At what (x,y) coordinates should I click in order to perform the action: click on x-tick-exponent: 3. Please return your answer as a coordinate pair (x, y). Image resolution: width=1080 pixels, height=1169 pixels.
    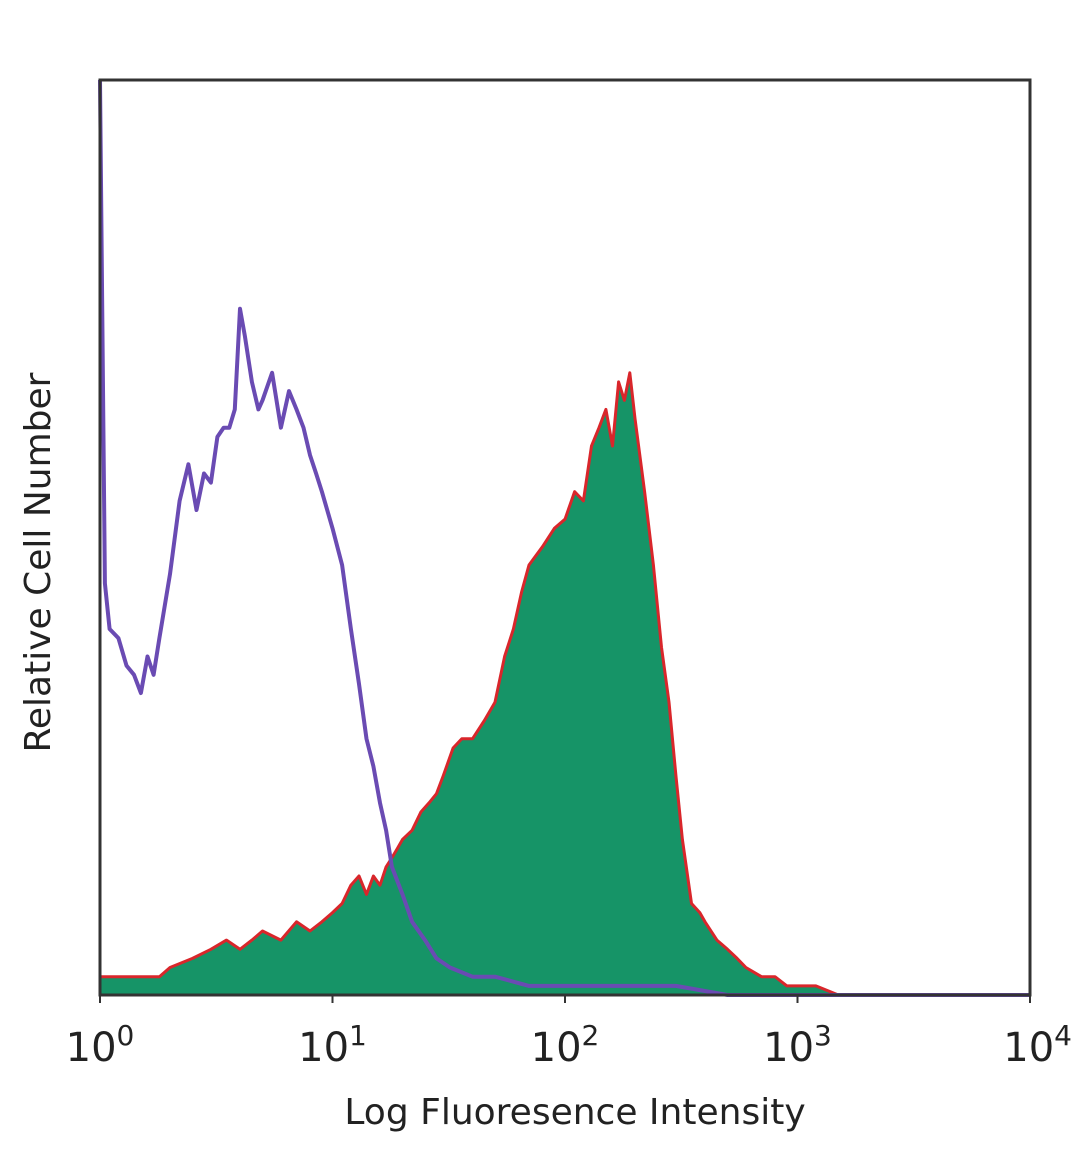
    Looking at the image, I should click on (823, 1035).